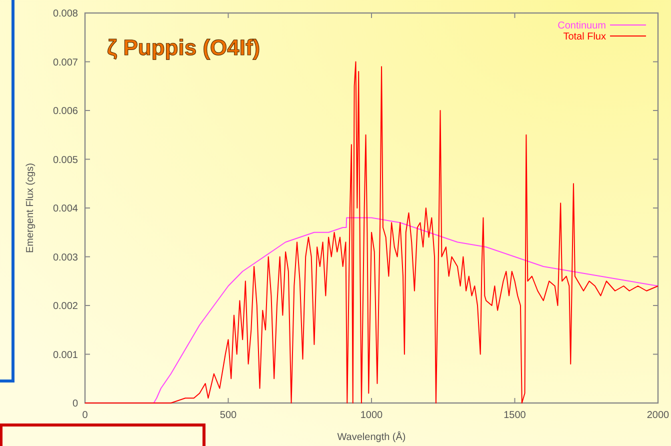 This screenshot has height=446, width=671. What do you see at coordinates (582, 26) in the screenshot?
I see `legend-label: Continuum` at bounding box center [582, 26].